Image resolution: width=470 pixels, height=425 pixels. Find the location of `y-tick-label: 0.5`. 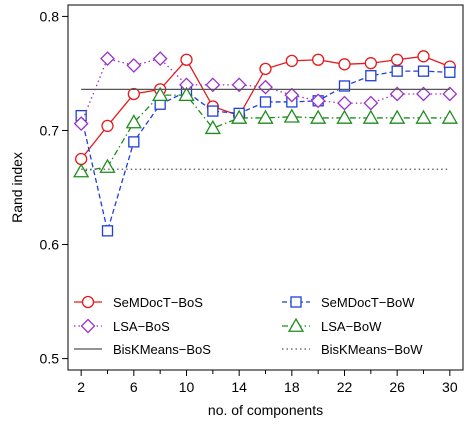

y-tick-label: 0.5 is located at coordinates (50, 359).